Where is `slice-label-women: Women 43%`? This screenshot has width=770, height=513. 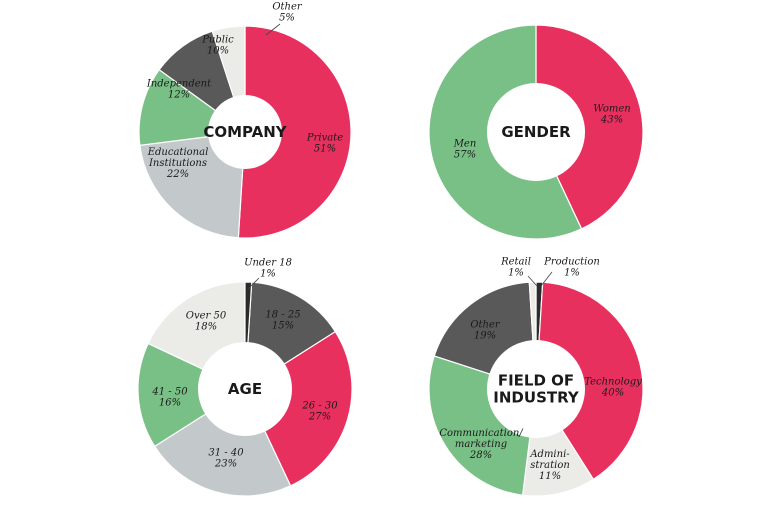 slice-label-women: Women 43% is located at coordinates (611, 115).